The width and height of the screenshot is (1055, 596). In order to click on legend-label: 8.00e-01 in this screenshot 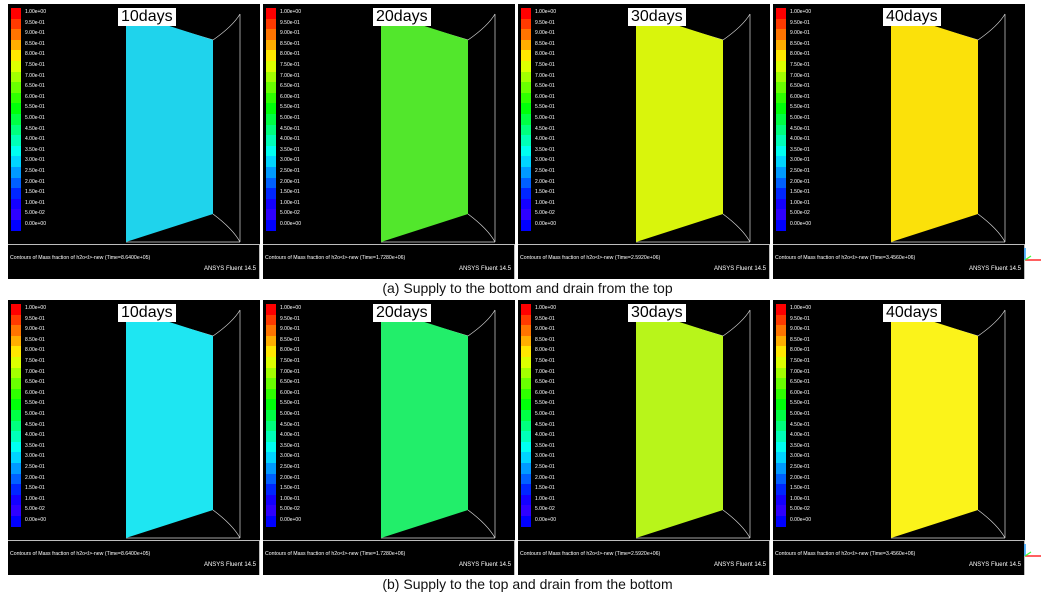, I will do `click(800, 350)`.